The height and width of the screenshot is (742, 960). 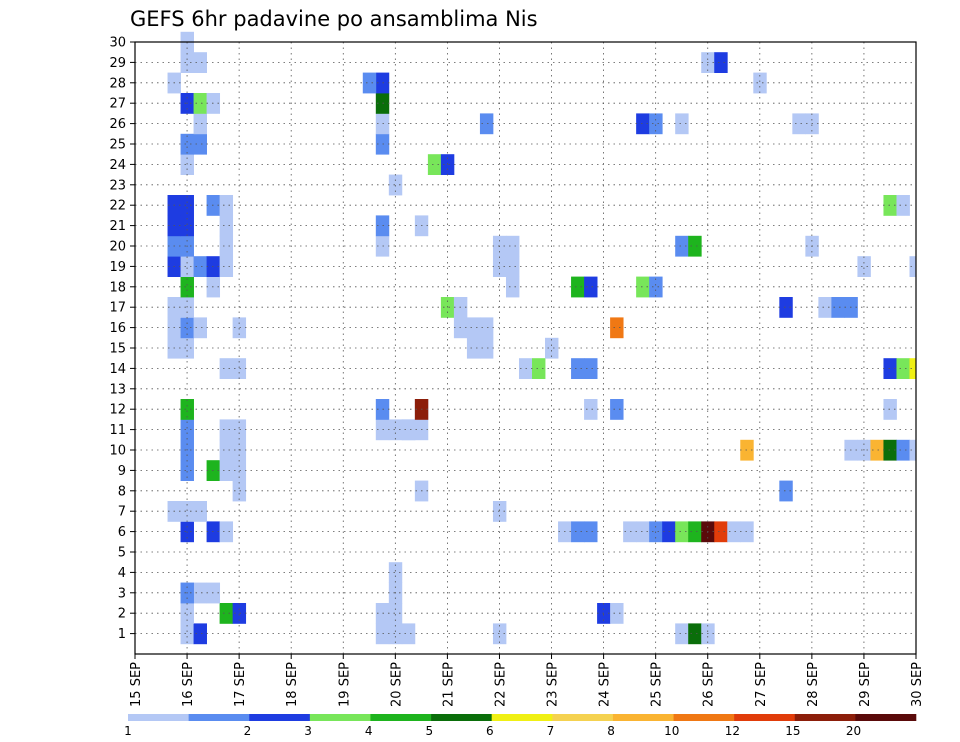 I want to click on y-tick-label: 18, so click(x=117, y=287).